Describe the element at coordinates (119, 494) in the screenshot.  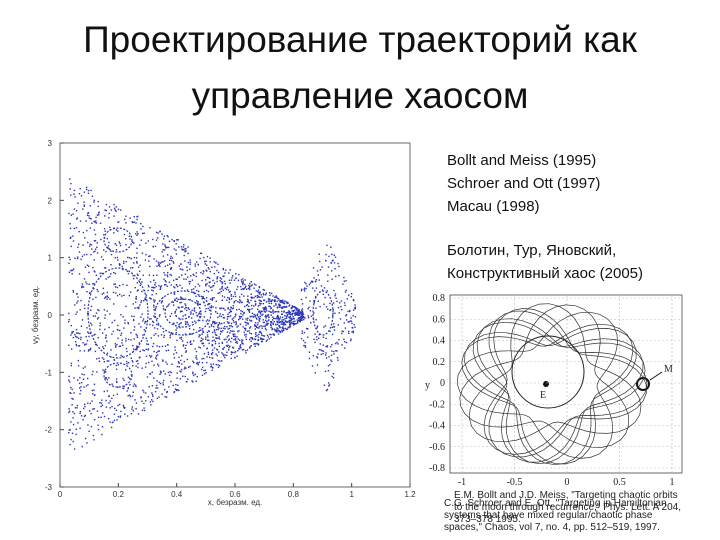
I see `x-tick-label: 0.2` at that location.